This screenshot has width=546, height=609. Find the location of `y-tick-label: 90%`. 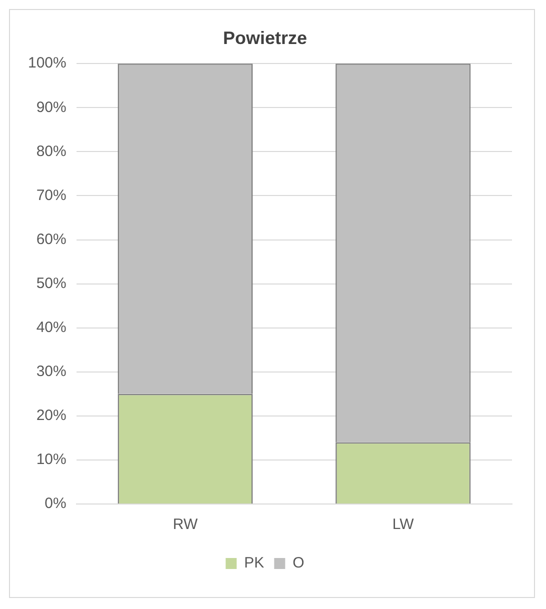

y-tick-label: 90% is located at coordinates (51, 107).